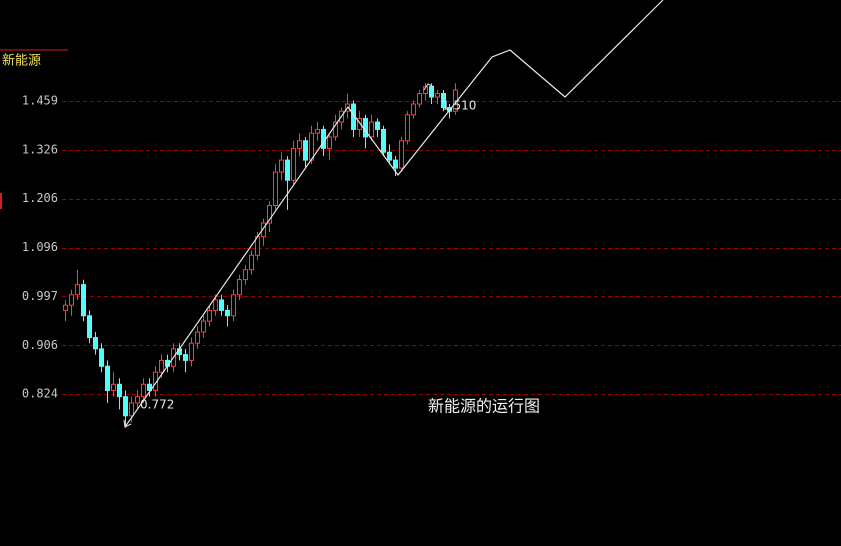 Image resolution: width=841 pixels, height=546 pixels. Describe the element at coordinates (40, 149) in the screenshot. I see `y-tick-label: 1.326` at that location.